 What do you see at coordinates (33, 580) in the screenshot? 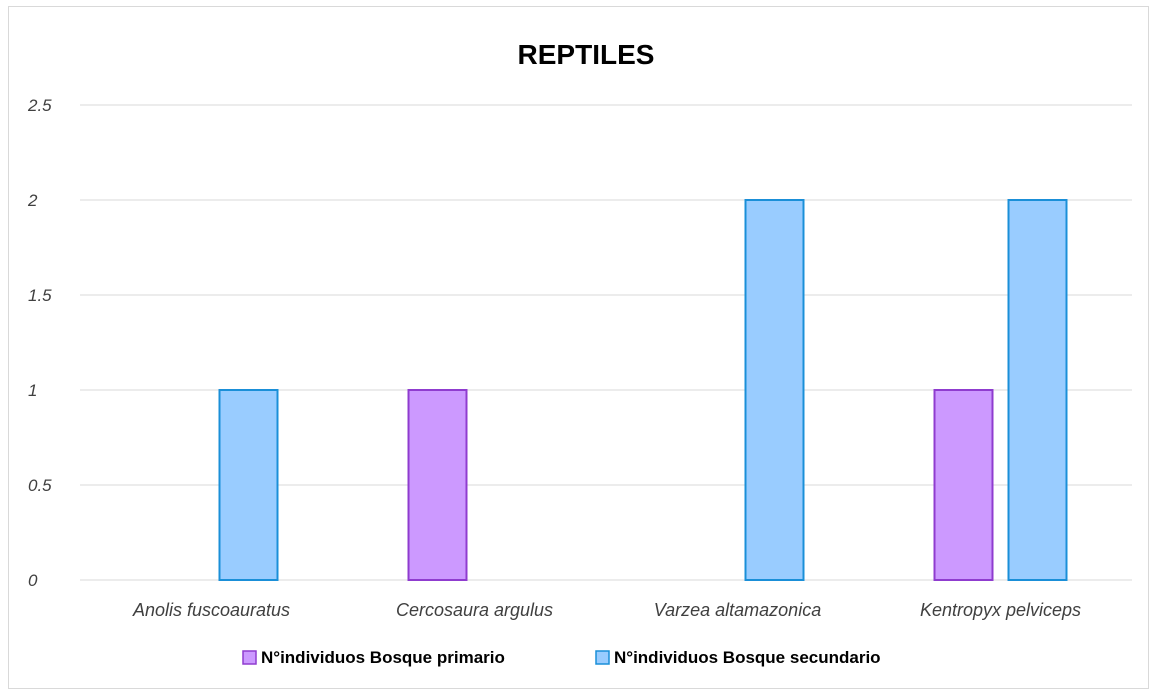
I see `y-tick-label: 0` at bounding box center [33, 580].